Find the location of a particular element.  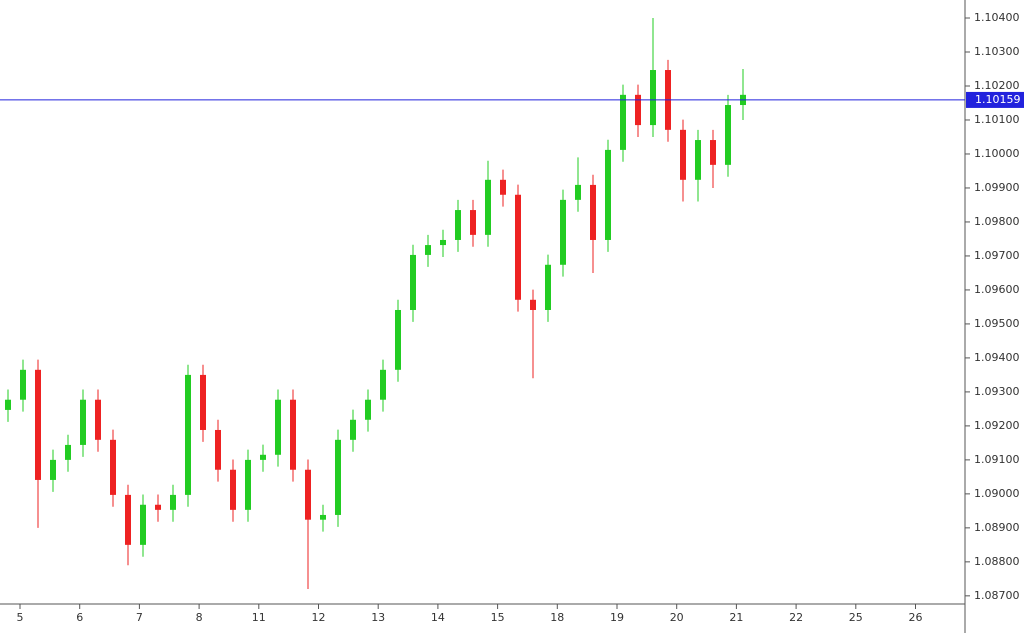

y-tick-label: 1.08800 is located at coordinates (997, 561).